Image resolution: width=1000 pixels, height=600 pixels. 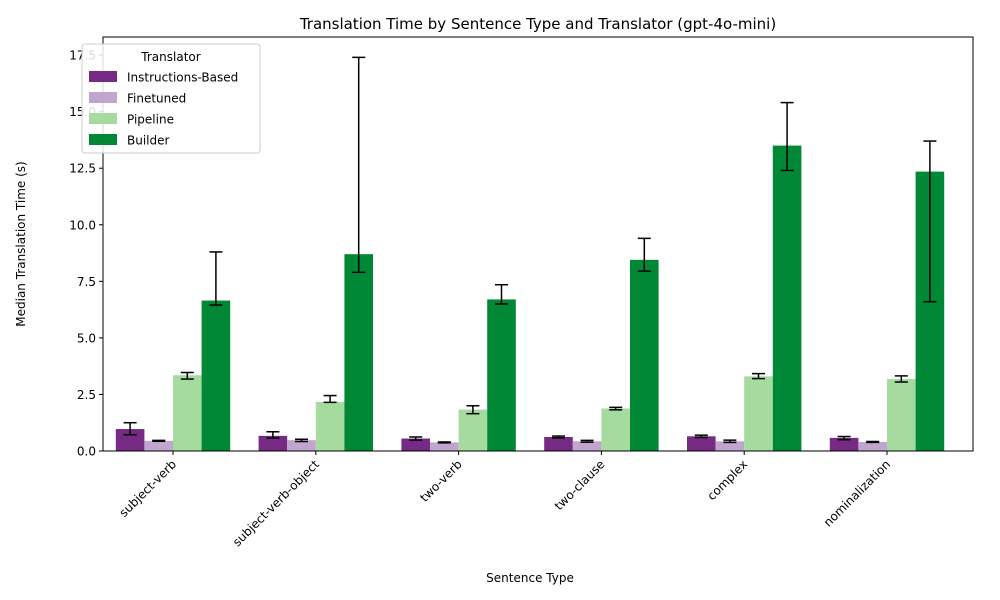 What do you see at coordinates (86, 338) in the screenshot?
I see `y-tick-label: 5.0` at bounding box center [86, 338].